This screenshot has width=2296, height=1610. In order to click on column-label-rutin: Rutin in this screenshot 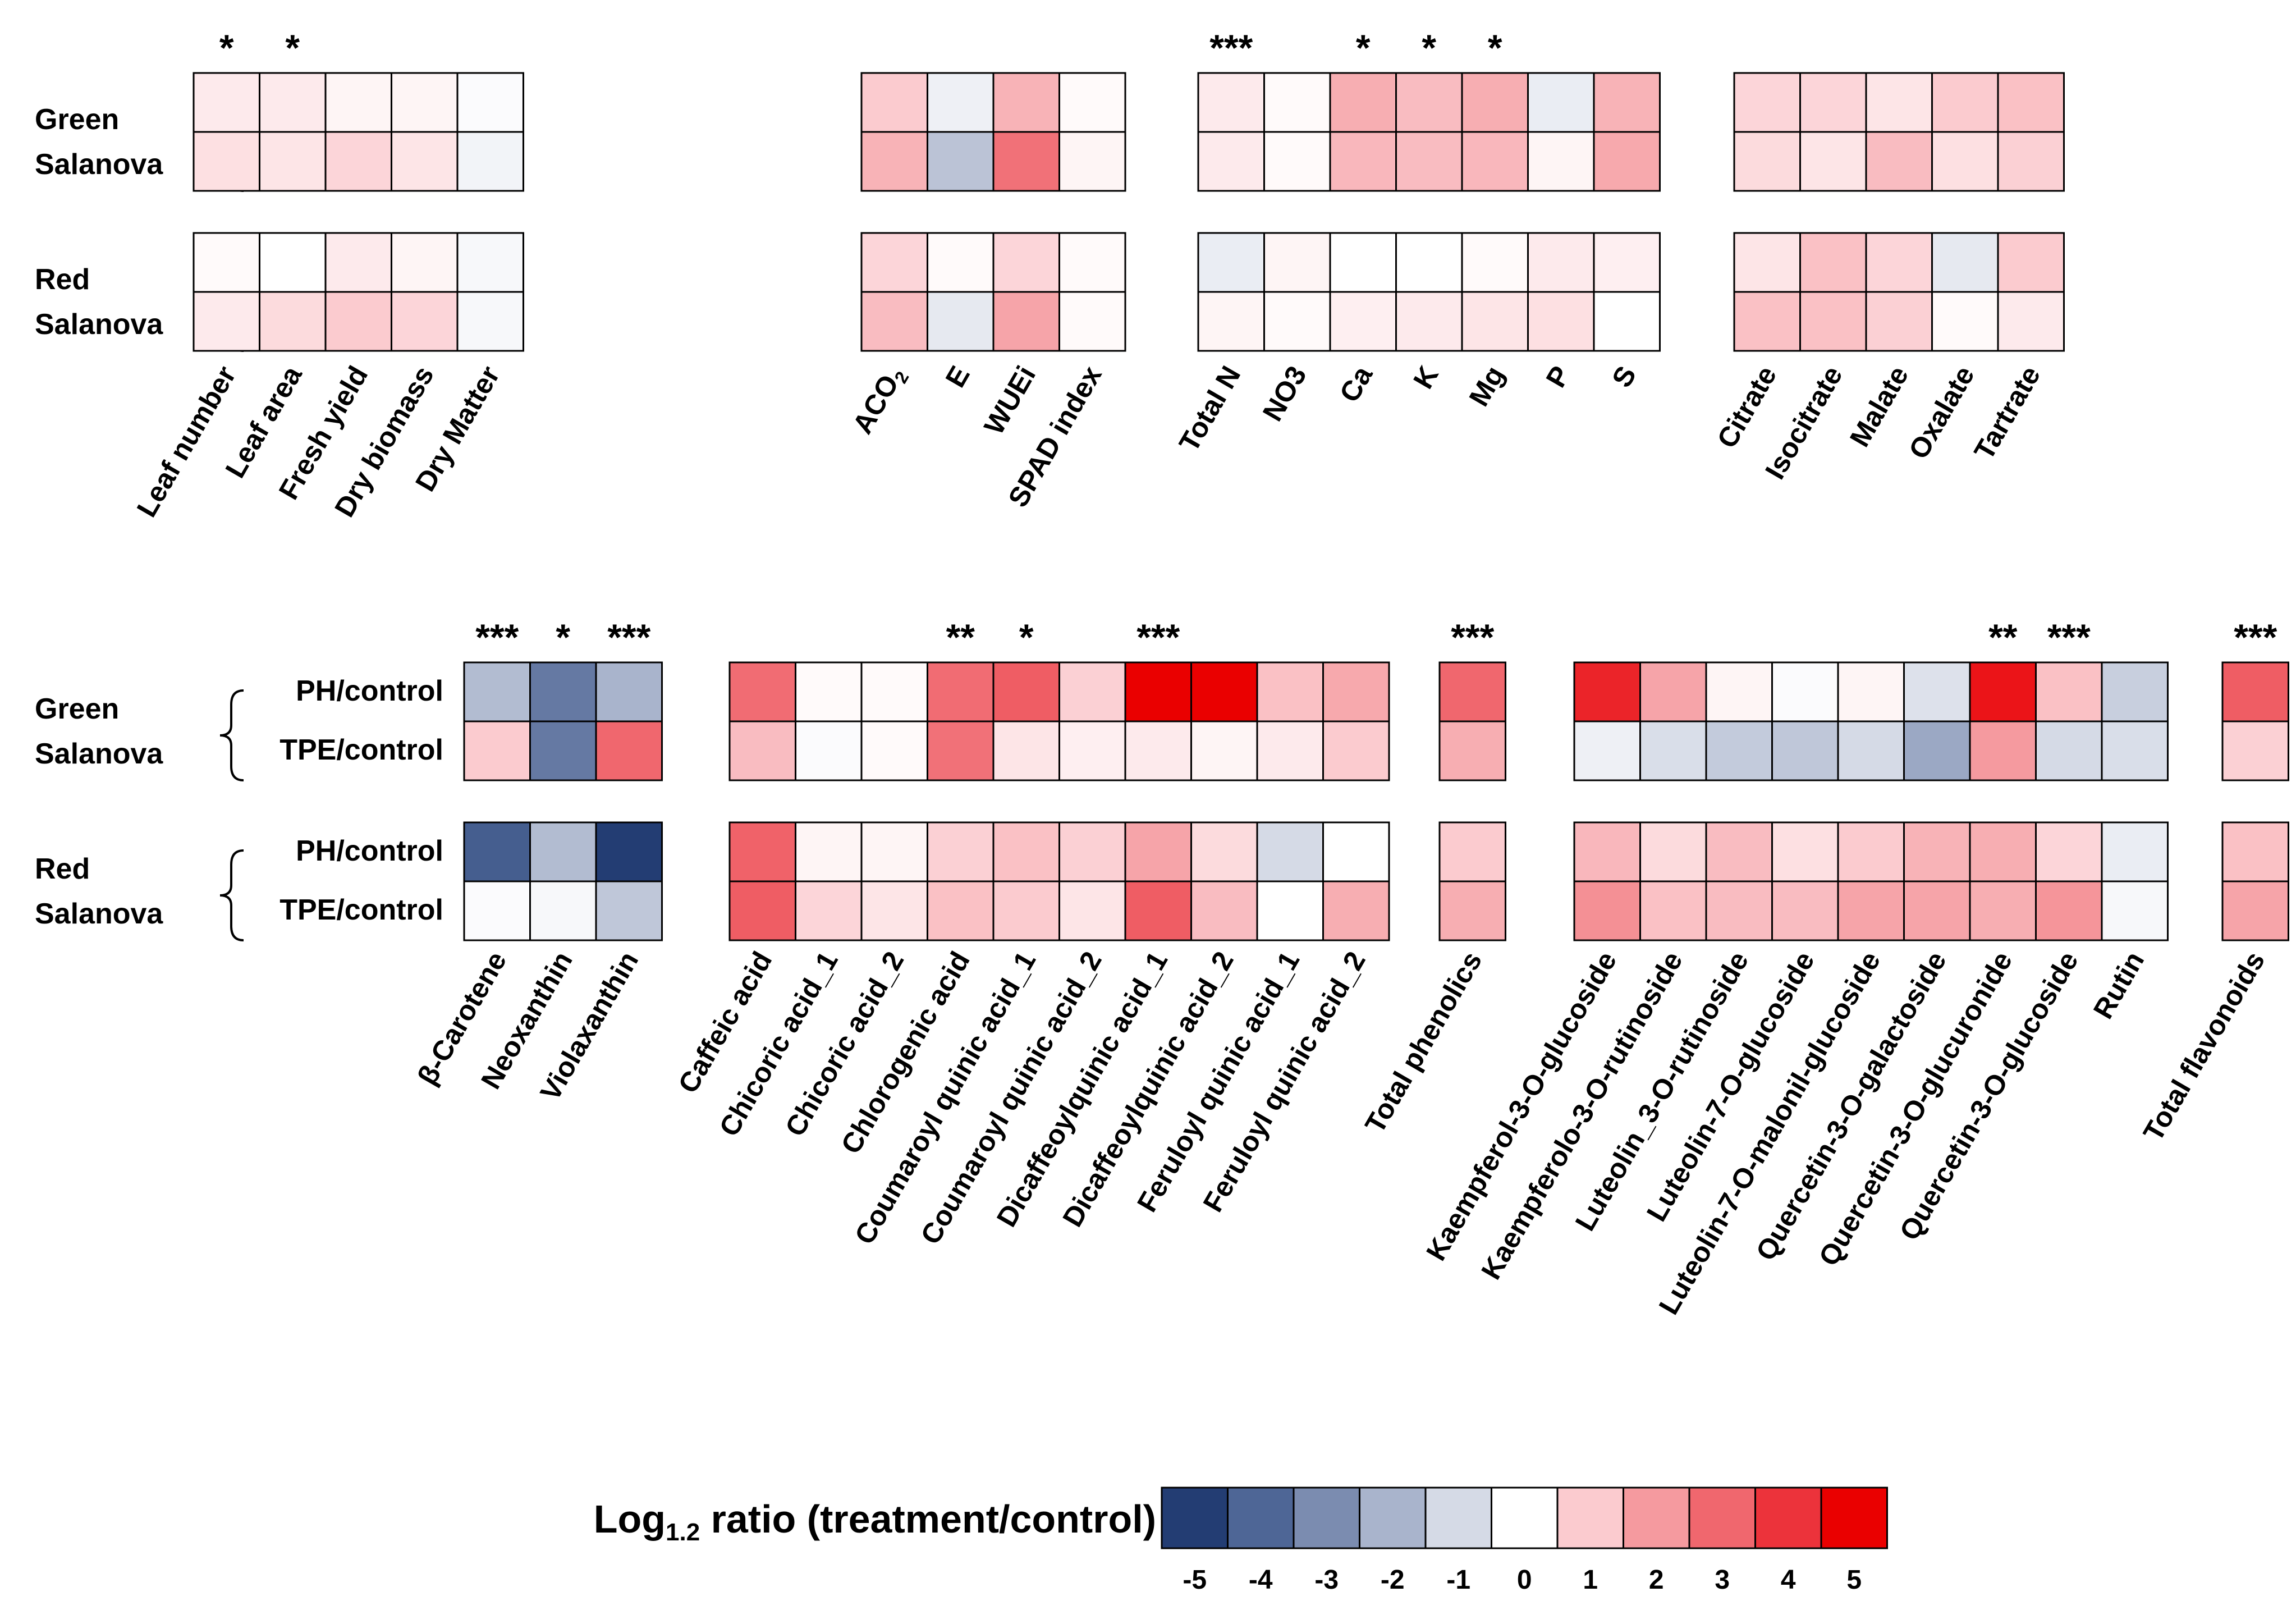, I will do `click(2119, 985)`.